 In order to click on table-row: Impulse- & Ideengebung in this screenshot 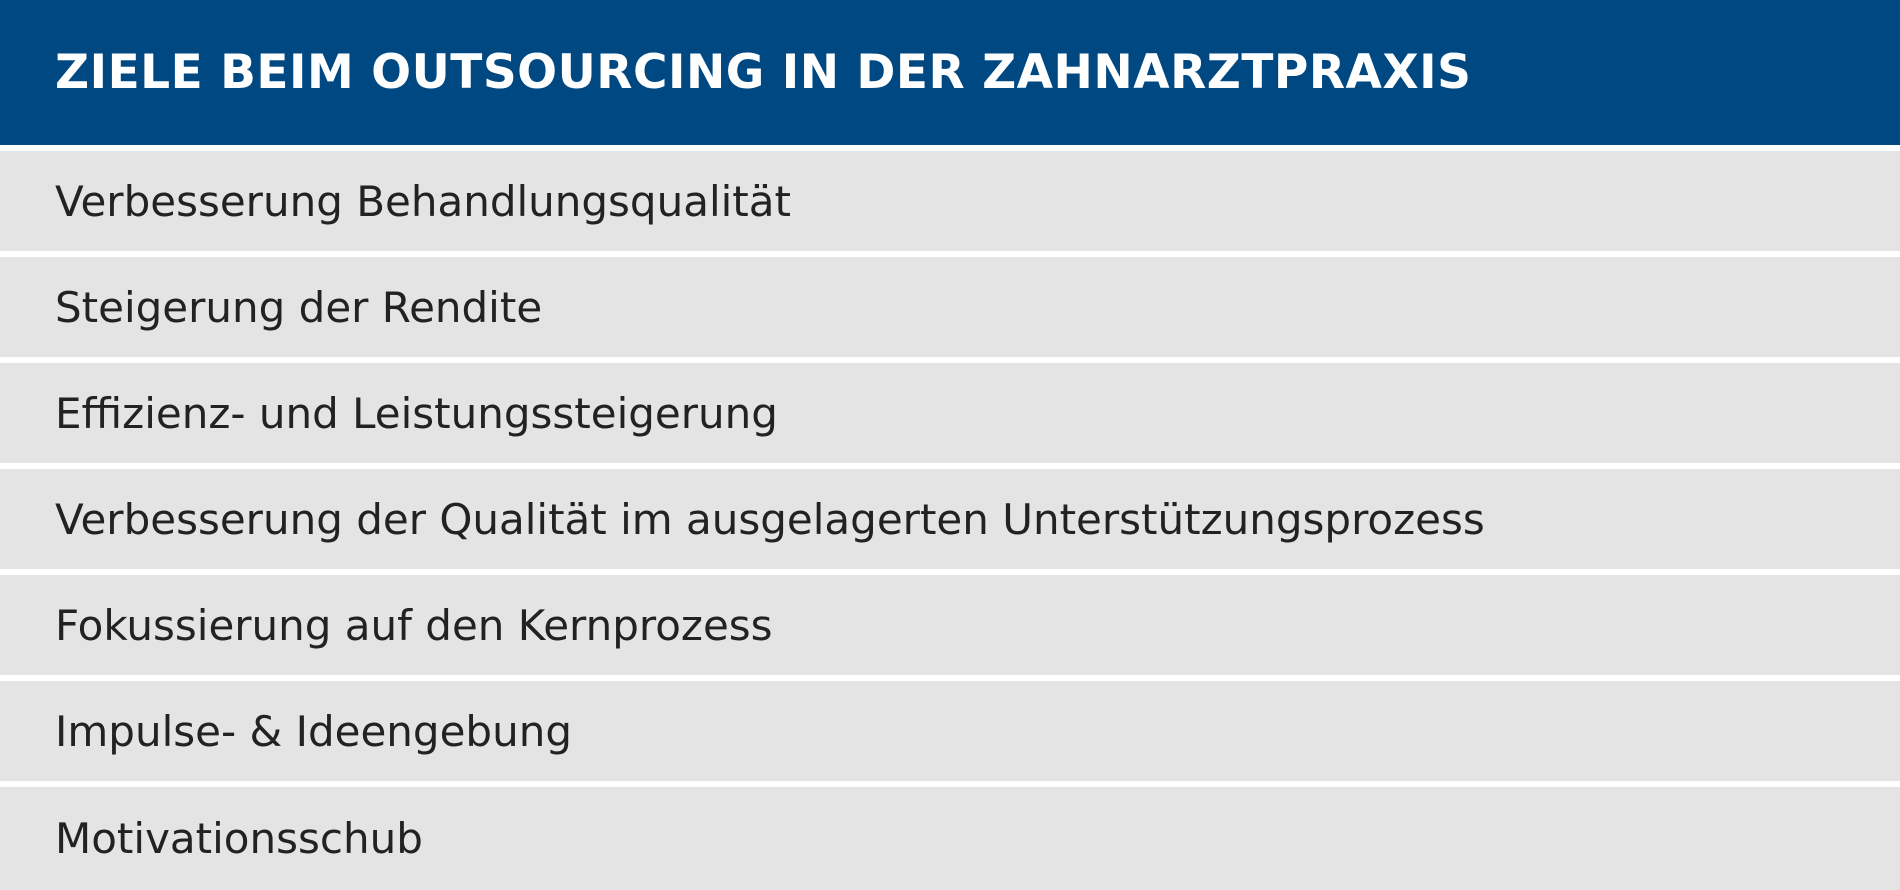, I will do `click(950, 731)`.